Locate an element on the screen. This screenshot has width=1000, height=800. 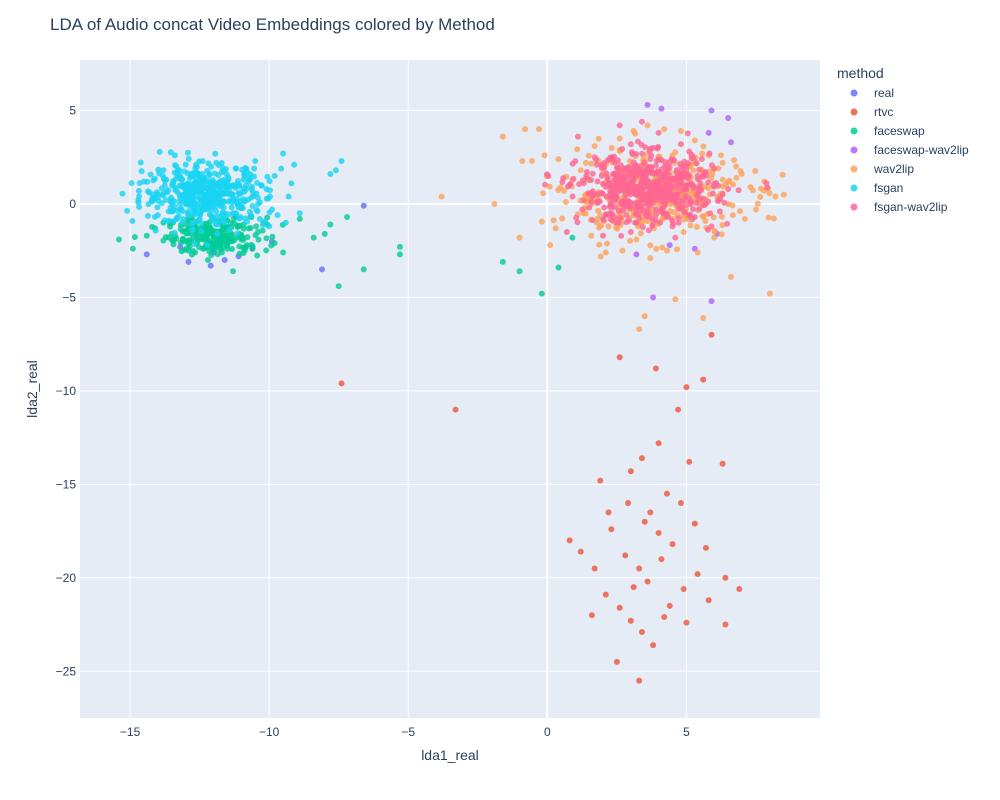
x-tick-label: −15 is located at coordinates (130, 732).